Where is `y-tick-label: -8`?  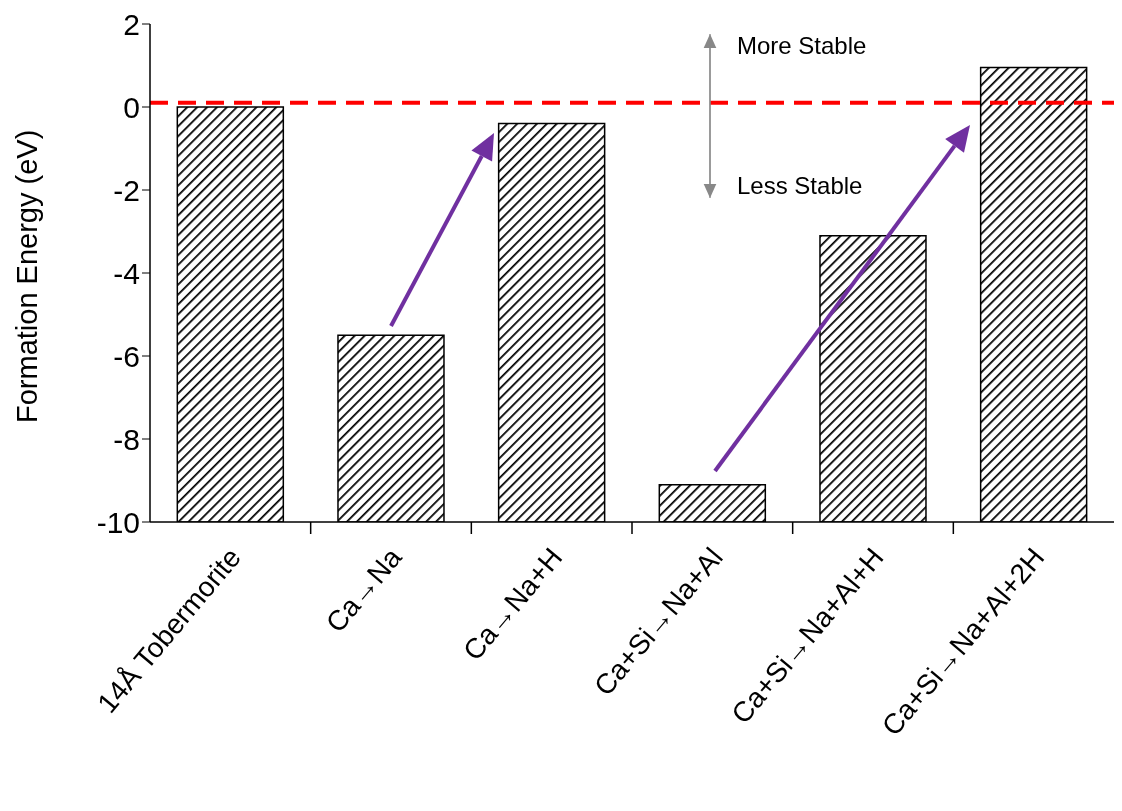
y-tick-label: -8 is located at coordinates (126, 439).